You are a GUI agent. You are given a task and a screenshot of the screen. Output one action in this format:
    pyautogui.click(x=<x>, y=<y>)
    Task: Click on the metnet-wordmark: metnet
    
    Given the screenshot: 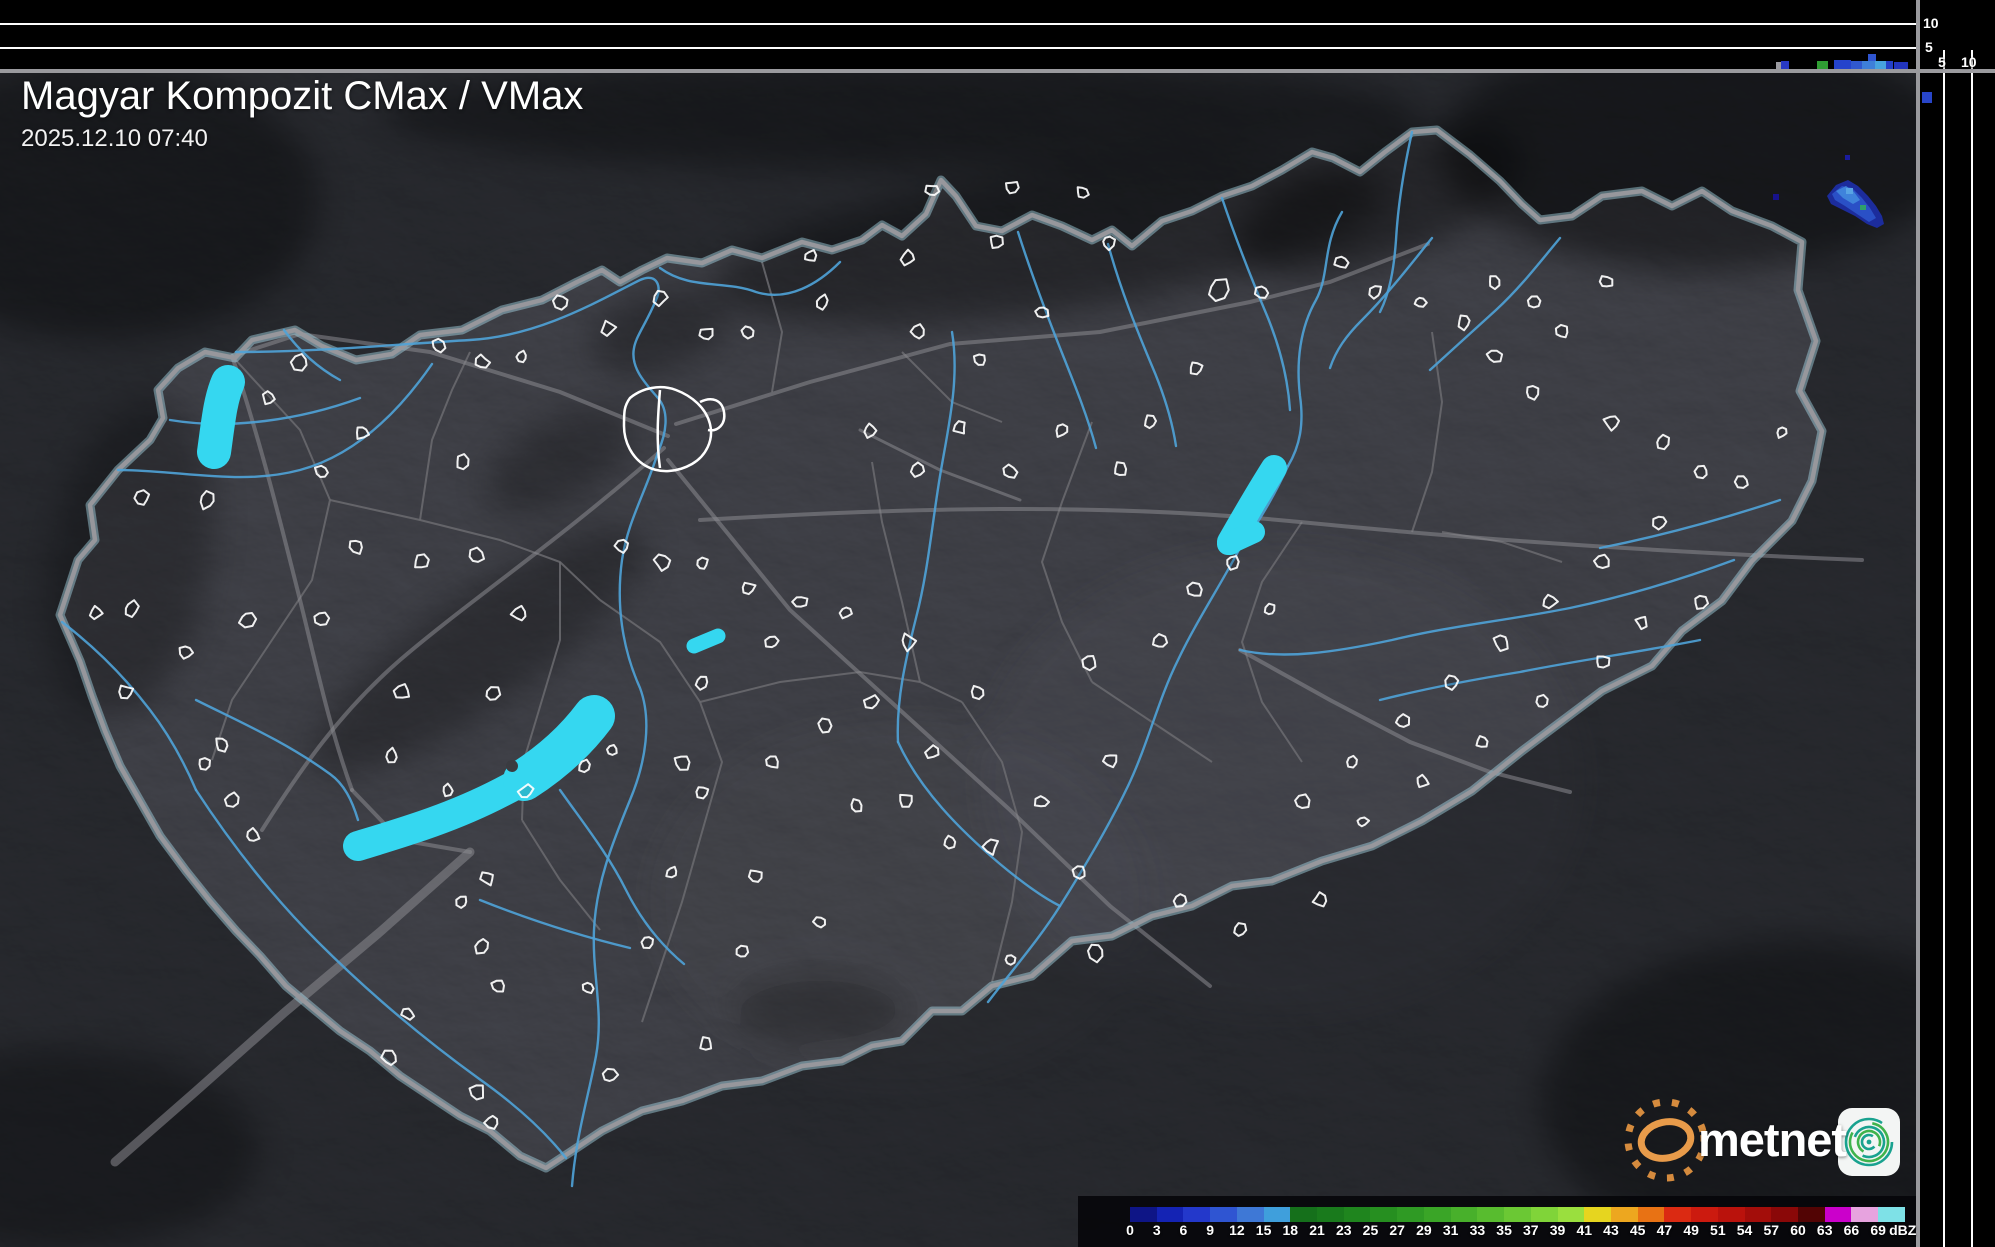 What is the action you would take?
    pyautogui.click(x=1772, y=1139)
    